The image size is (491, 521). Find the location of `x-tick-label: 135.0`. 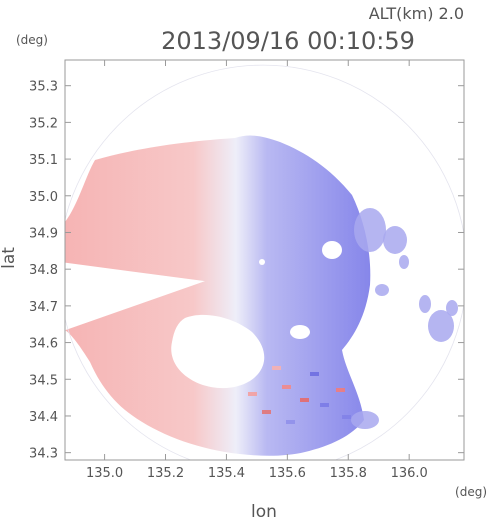

x-tick-label: 135.0 is located at coordinates (104, 473).